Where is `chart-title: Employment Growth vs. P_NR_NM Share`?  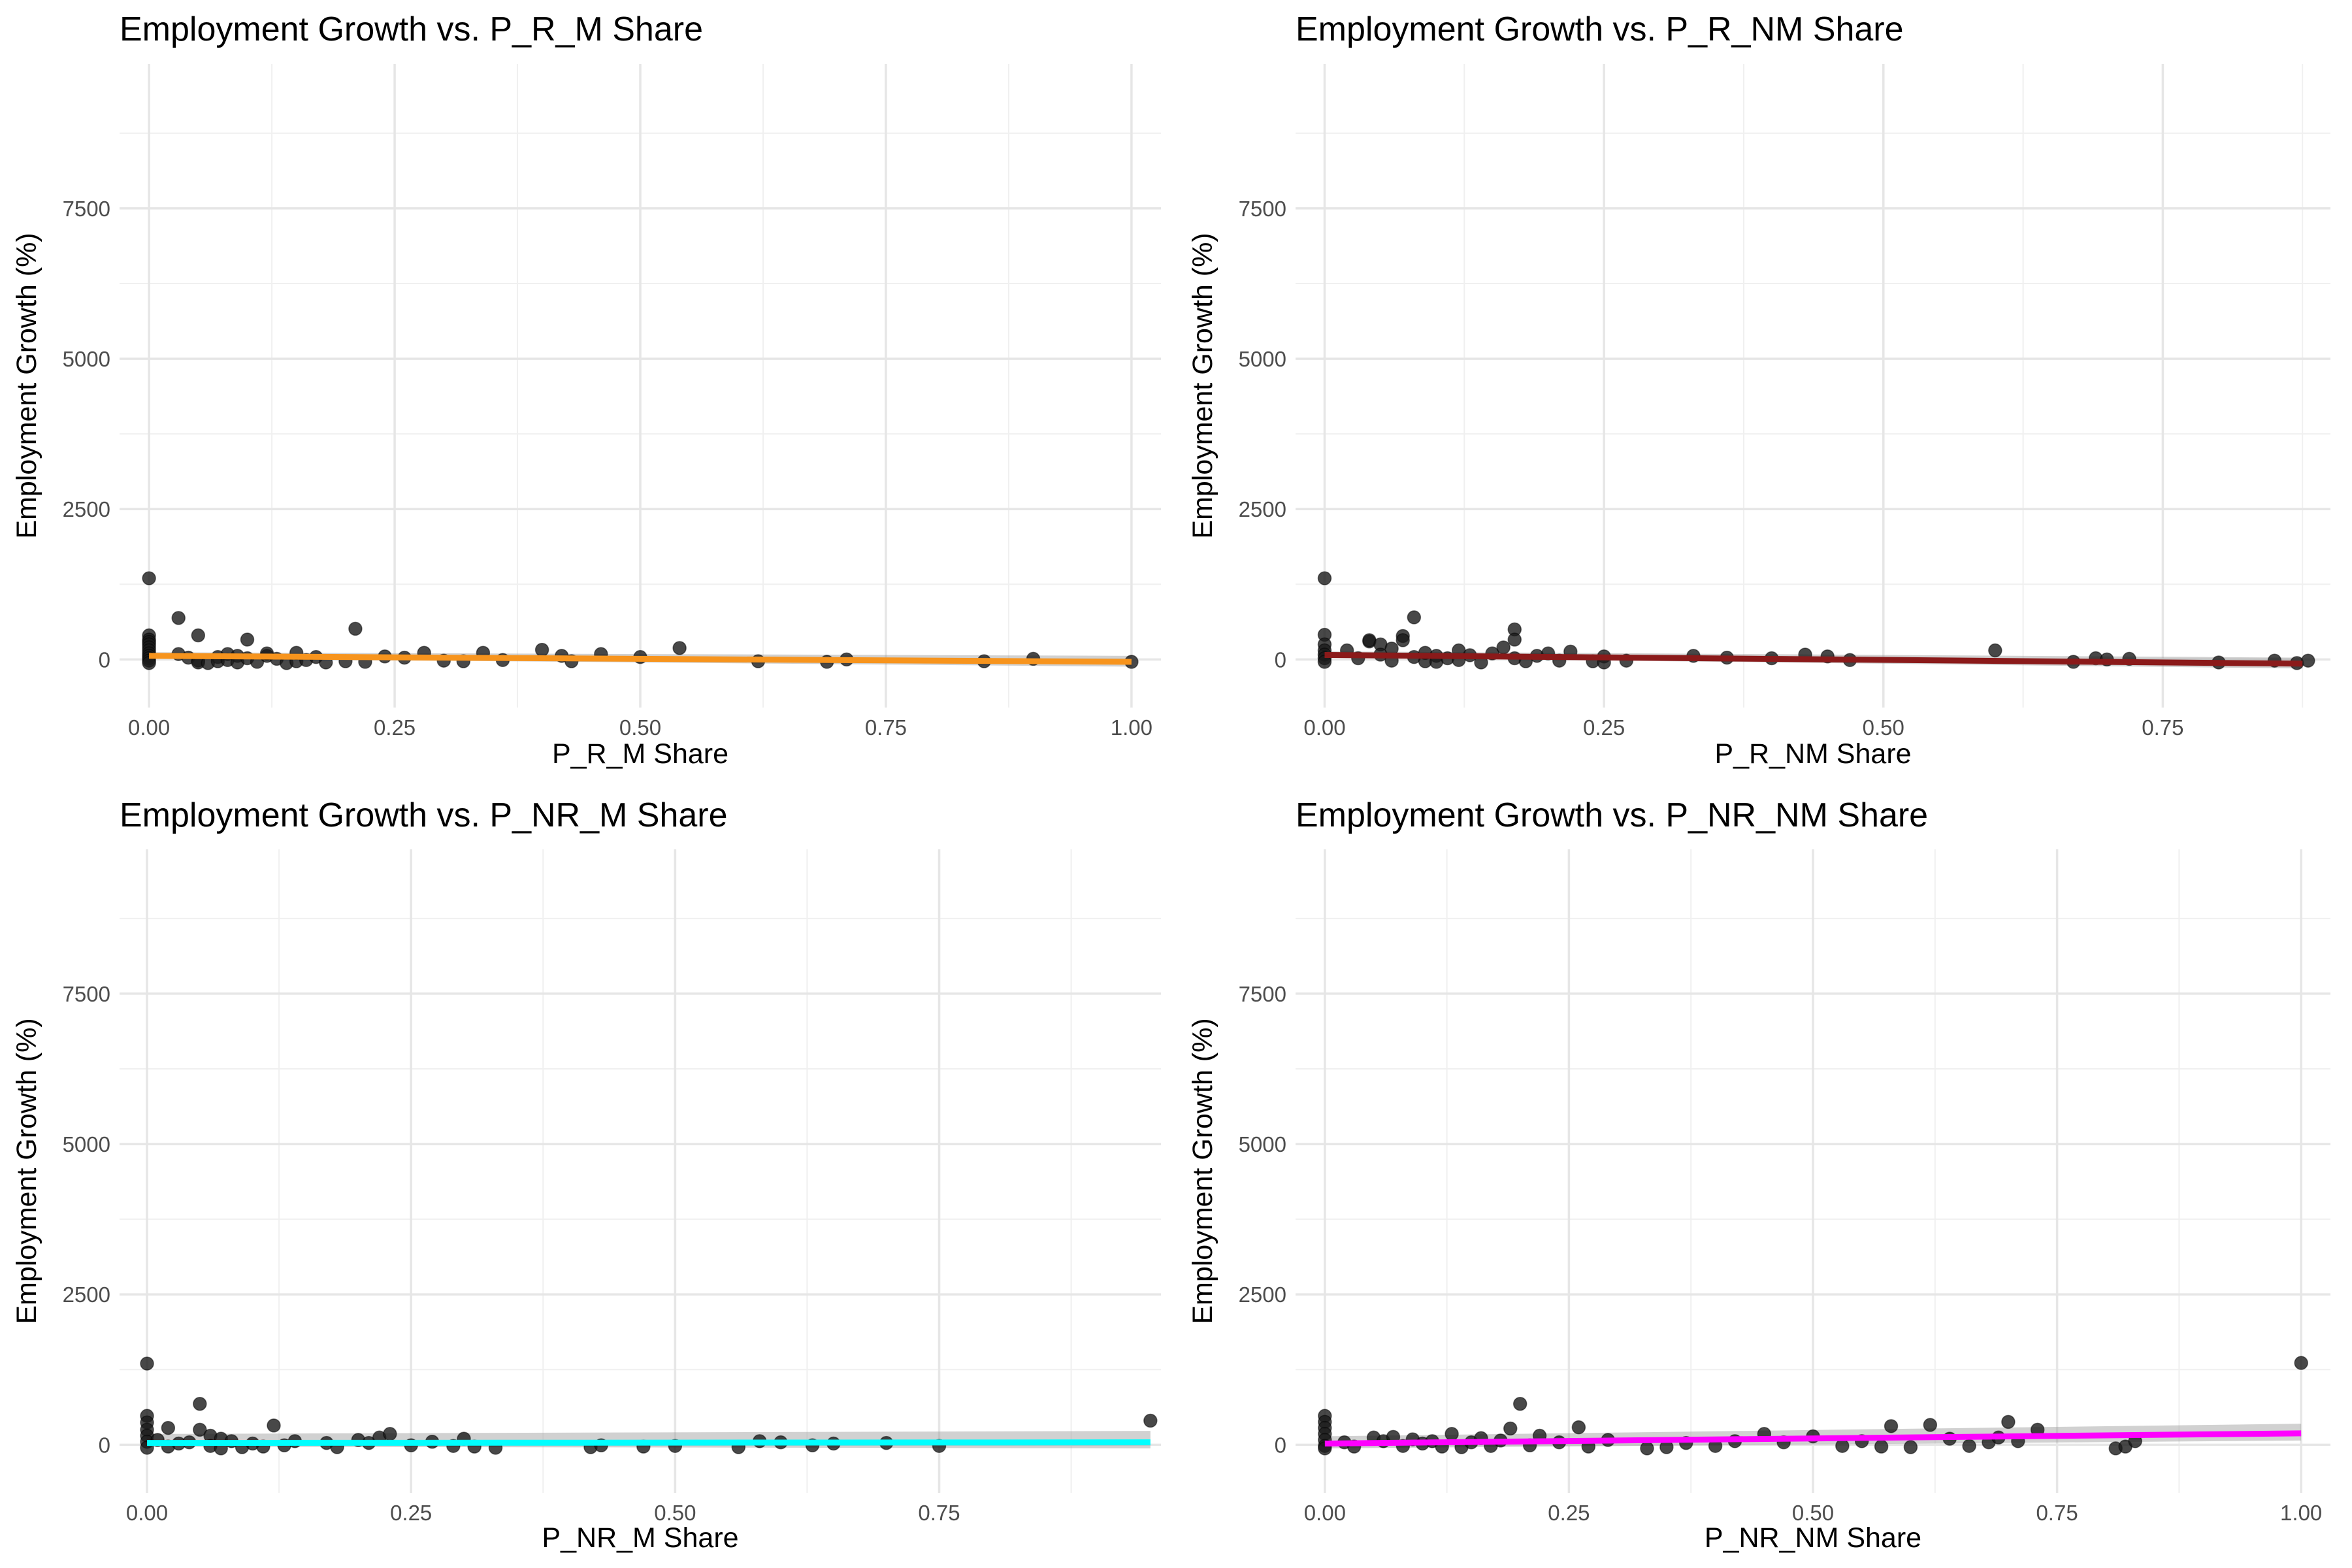 chart-title: Employment Growth vs. P_NR_NM Share is located at coordinates (1612, 815).